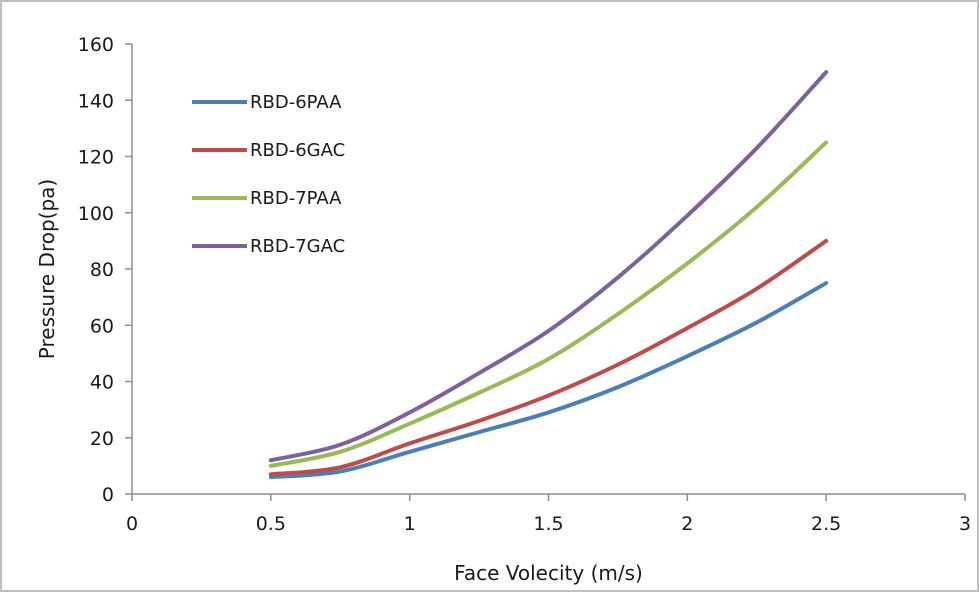 This screenshot has width=979, height=594. I want to click on y-tick-label: 0, so click(108, 495).